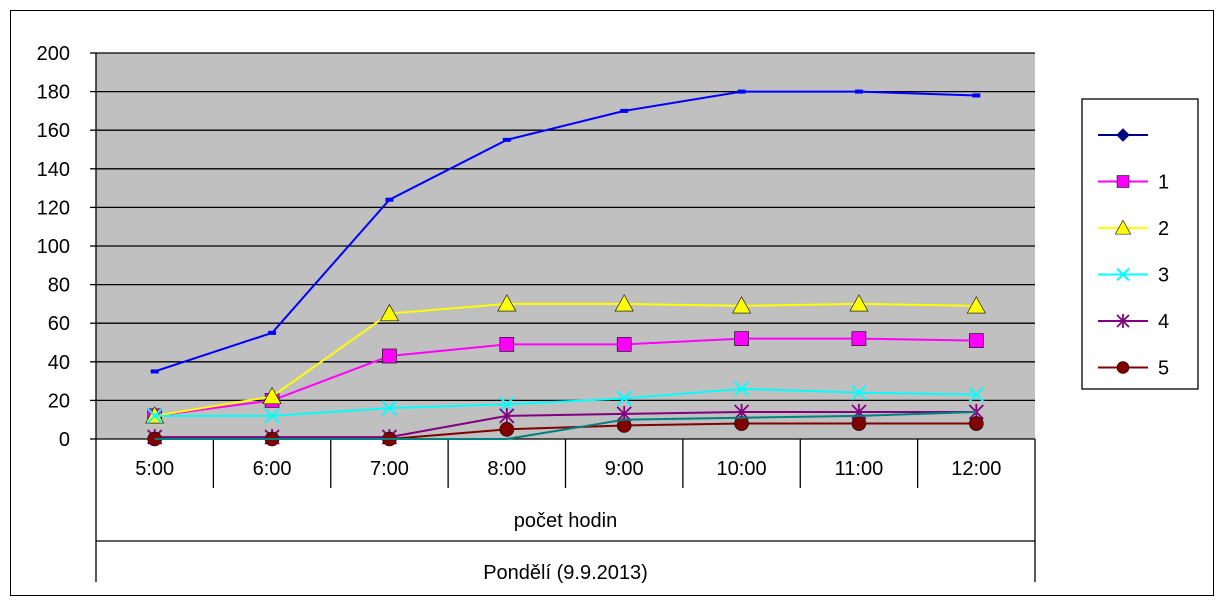 The image size is (1226, 606). What do you see at coordinates (53, 208) in the screenshot?
I see `y-tick-label: 120` at bounding box center [53, 208].